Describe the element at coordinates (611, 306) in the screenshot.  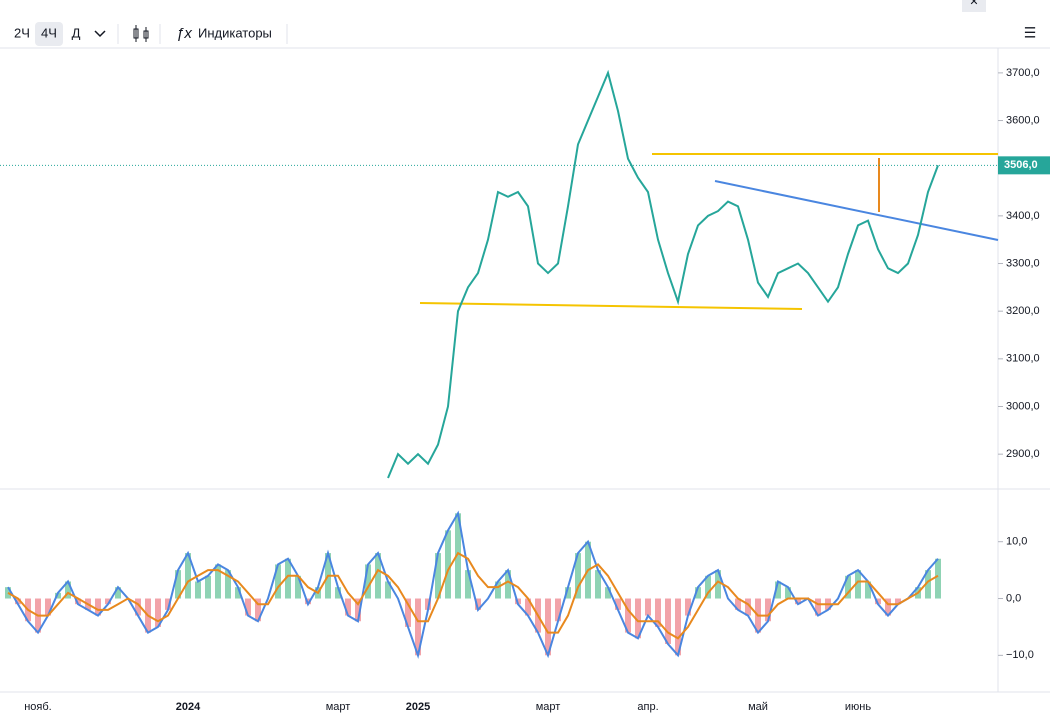
I see `support-line` at that location.